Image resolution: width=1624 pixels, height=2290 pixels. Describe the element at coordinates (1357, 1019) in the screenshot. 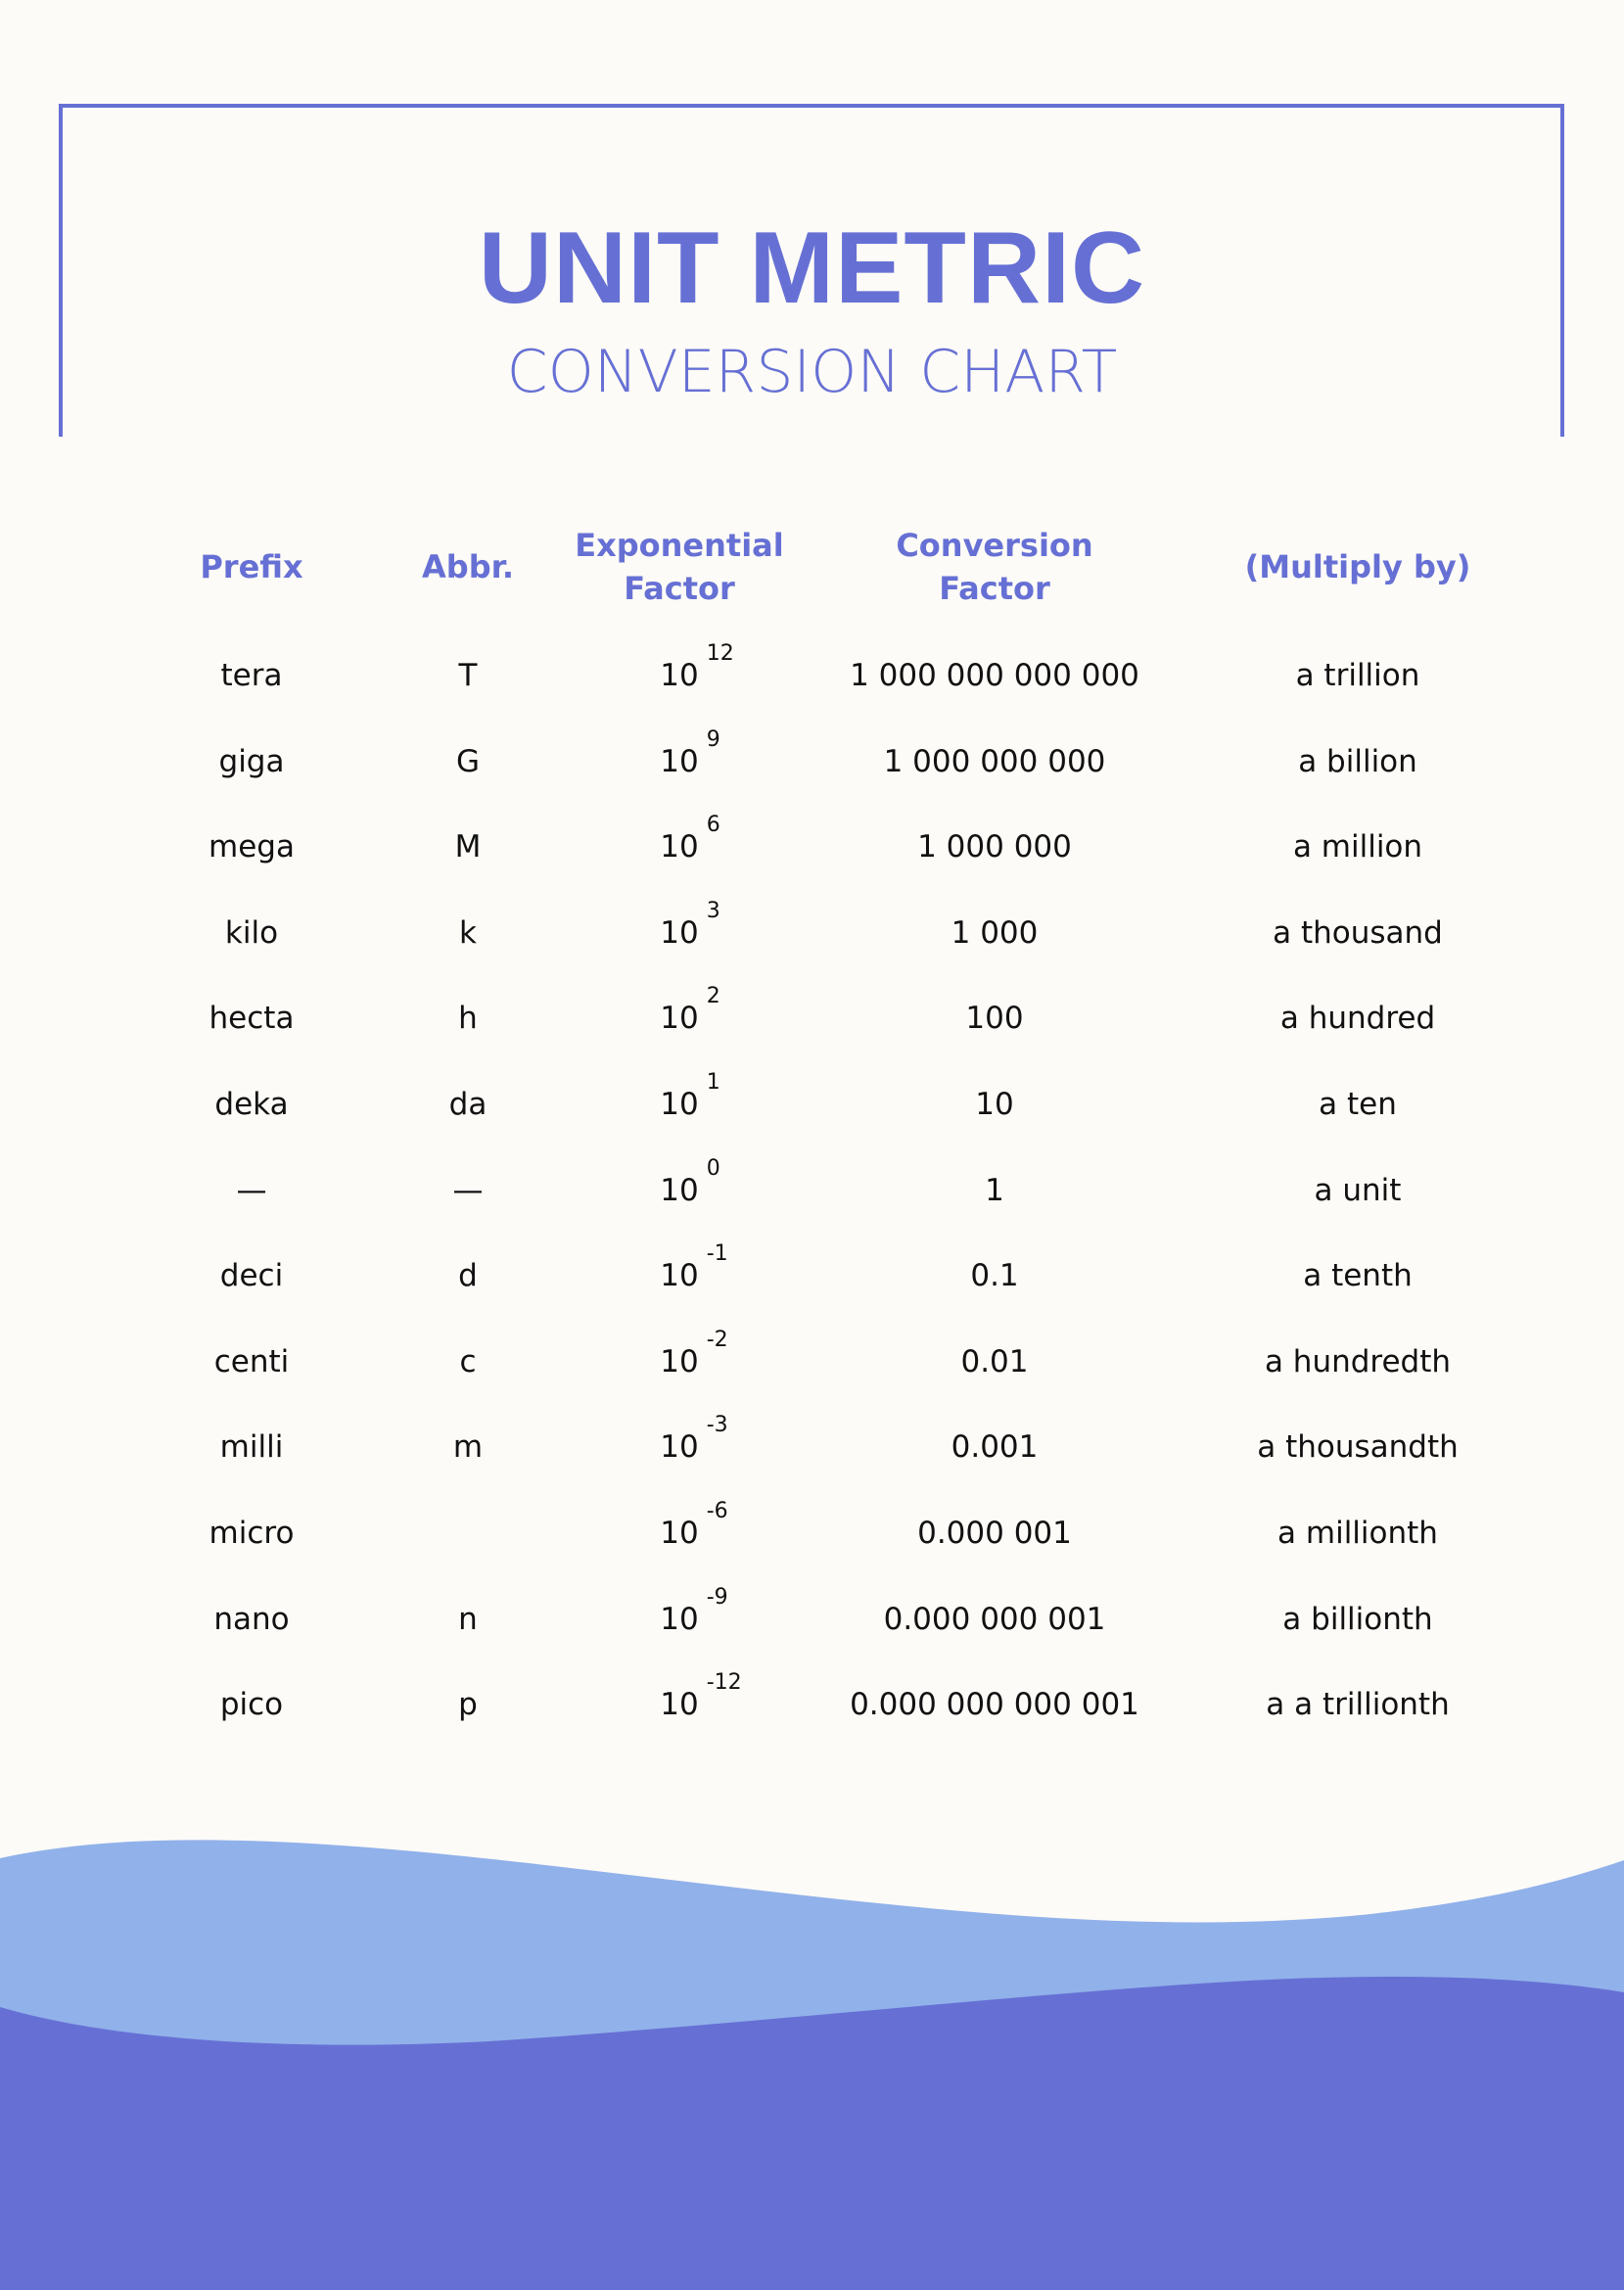

I see `table-cell-multiply: a hundred` at that location.